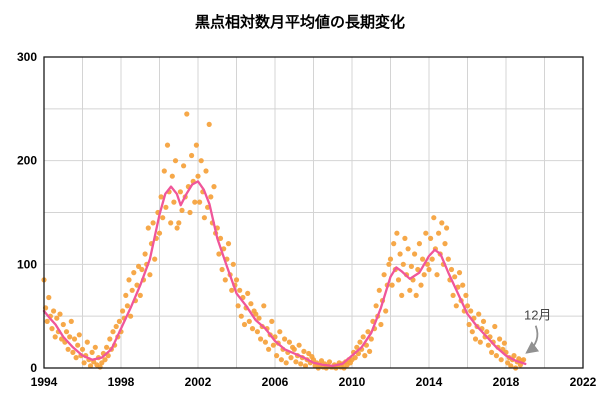 This screenshot has height=400, width=600. Describe the element at coordinates (583, 382) in the screenshot. I see `x-tick-label: 2022` at that location.